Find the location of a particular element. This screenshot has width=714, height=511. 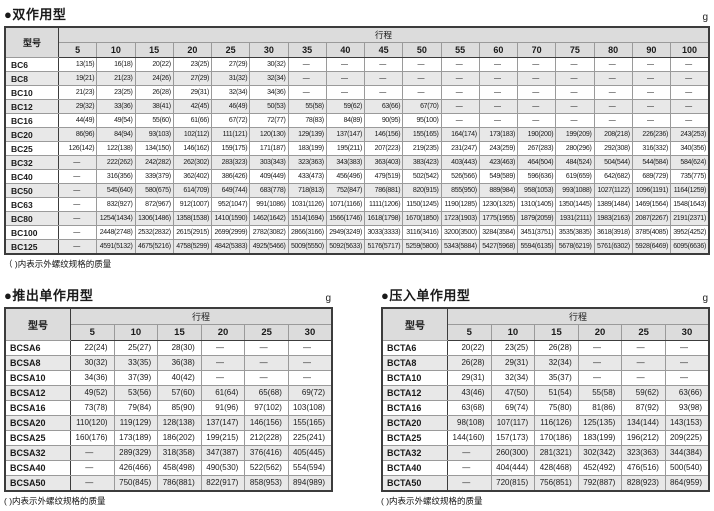

weight-value-cell: 2191(2371) is located at coordinates (690, 218).